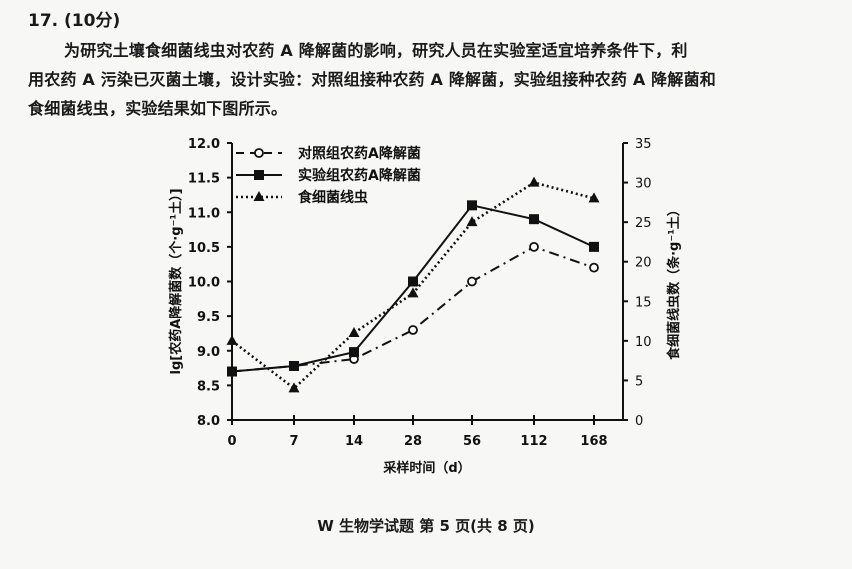 Image resolution: width=852 pixels, height=569 pixels. Describe the element at coordinates (639, 381) in the screenshot. I see `right-tick-label: 5` at that location.